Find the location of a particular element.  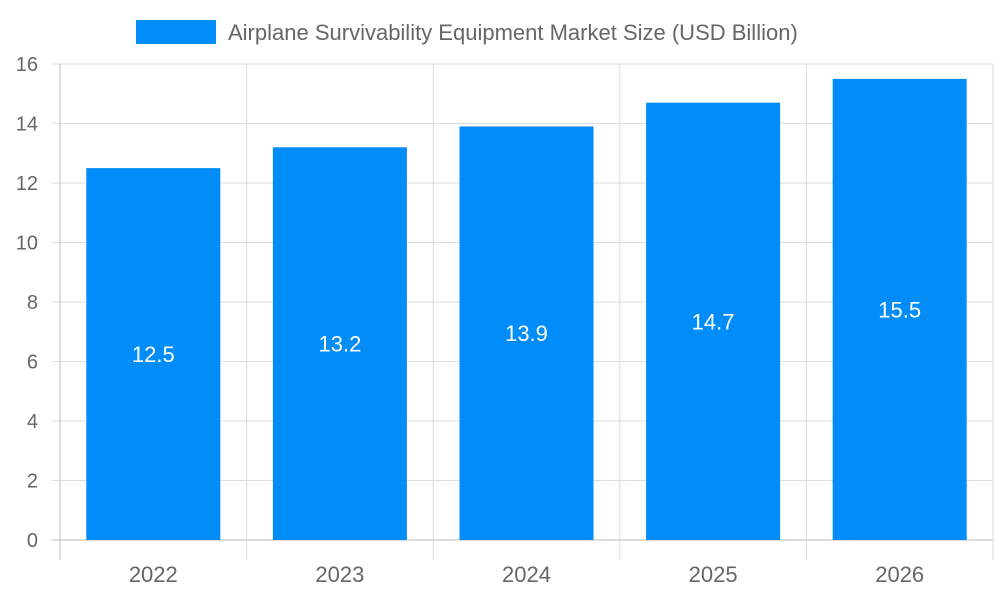

data-labels: 12.5 13.2 13.9 14.7 15.5 is located at coordinates (526, 332).